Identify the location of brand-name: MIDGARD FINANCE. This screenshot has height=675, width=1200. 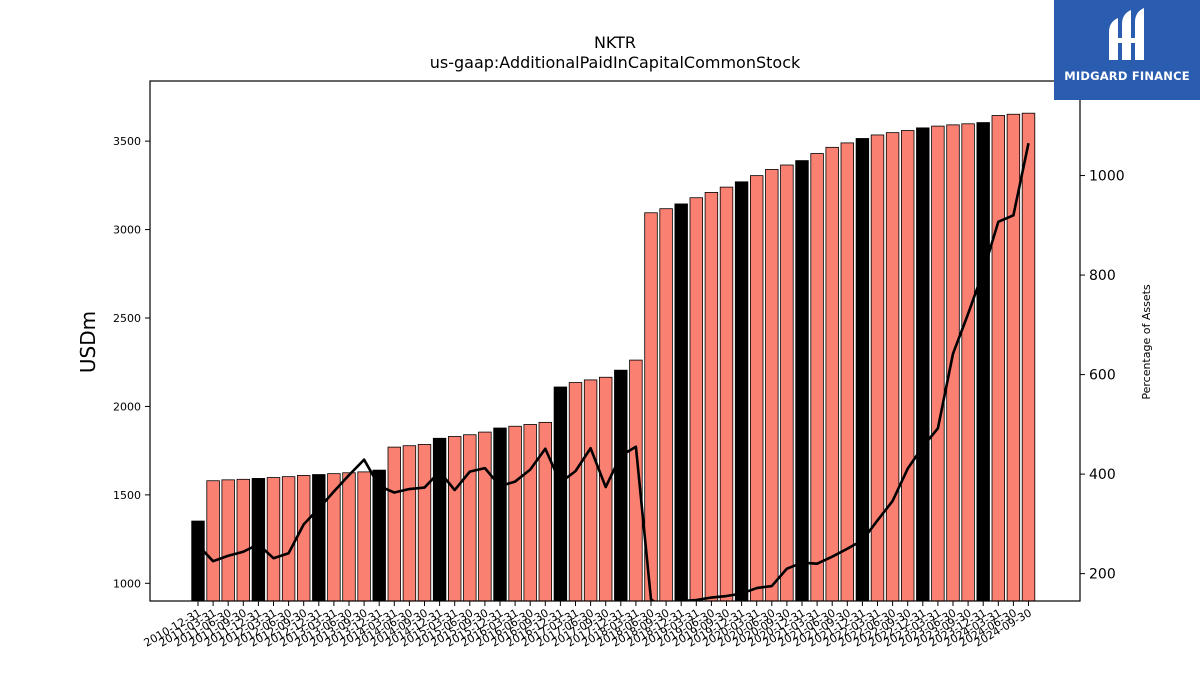
(1127, 76).